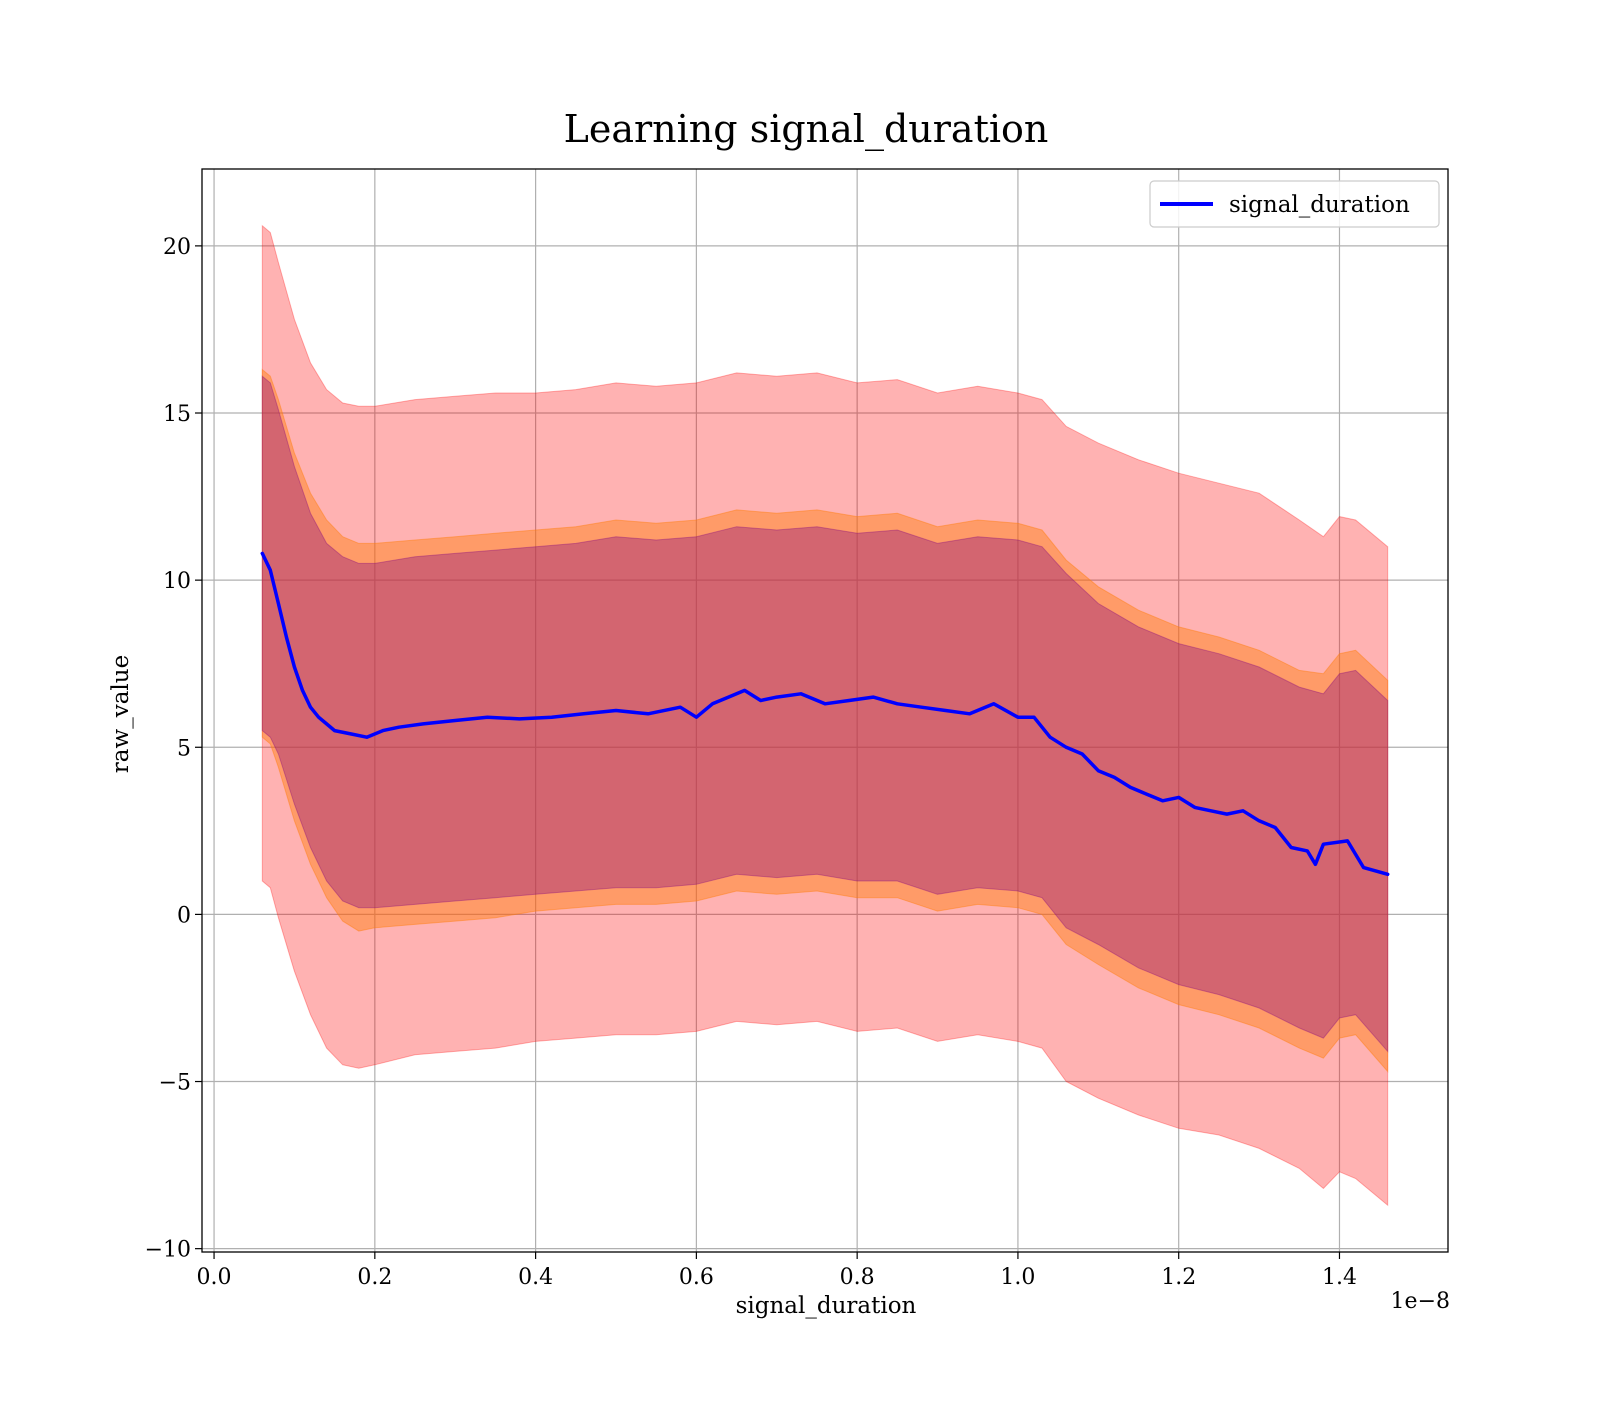 Image resolution: width=1600 pixels, height=1404 pixels. What do you see at coordinates (177, 414) in the screenshot?
I see `y-tick-label-5: 15` at bounding box center [177, 414].